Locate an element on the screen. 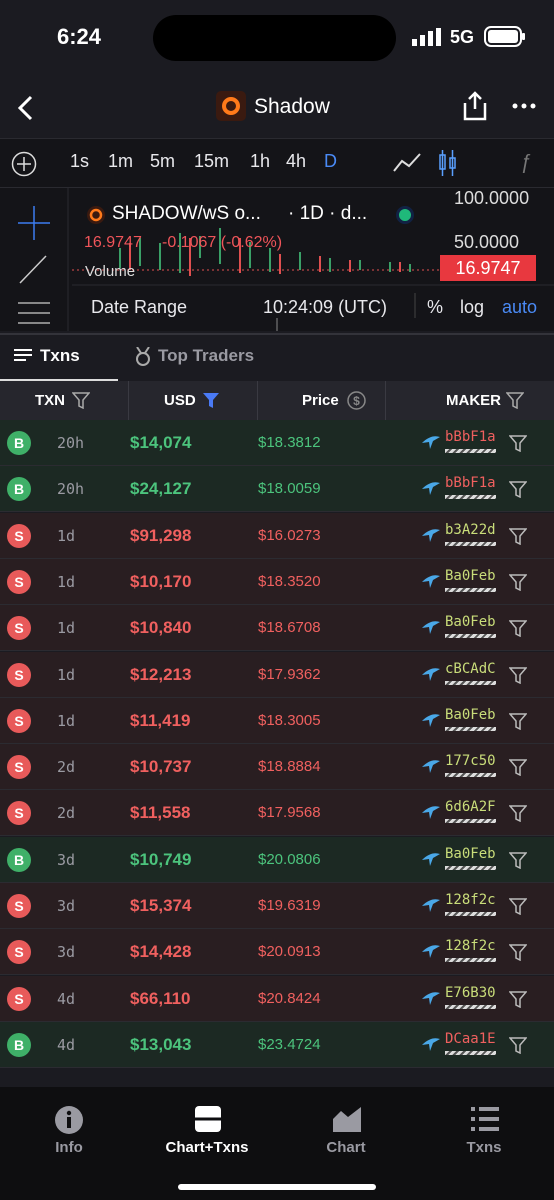 Image resolution: width=554 pixels, height=1200 pixels. txn-row: S 2d $10,737 $18.8884 177c50 is located at coordinates (277, 767).